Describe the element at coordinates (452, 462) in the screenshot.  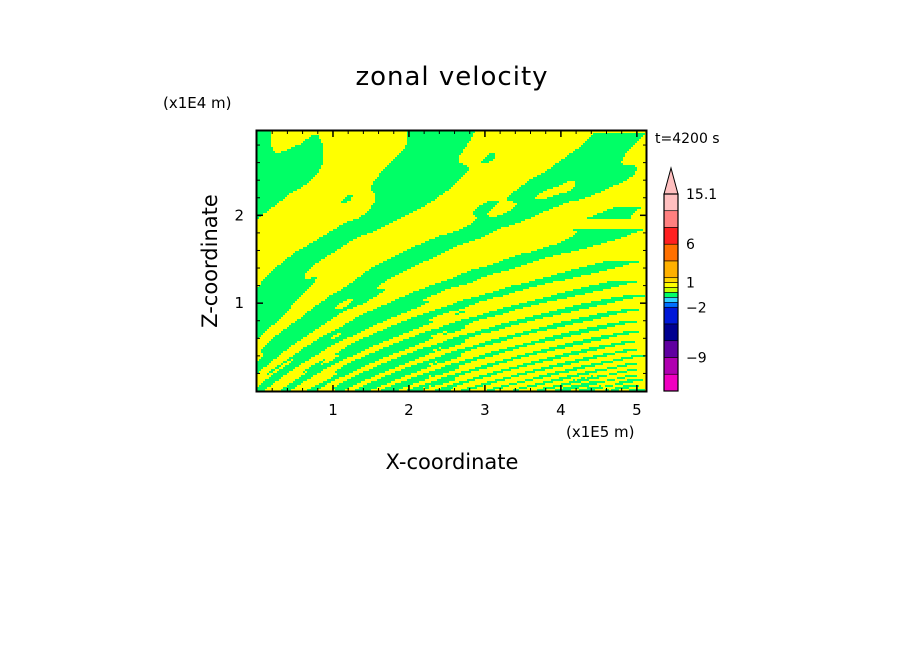
I see `x-axis-label: X-coordinate` at that location.